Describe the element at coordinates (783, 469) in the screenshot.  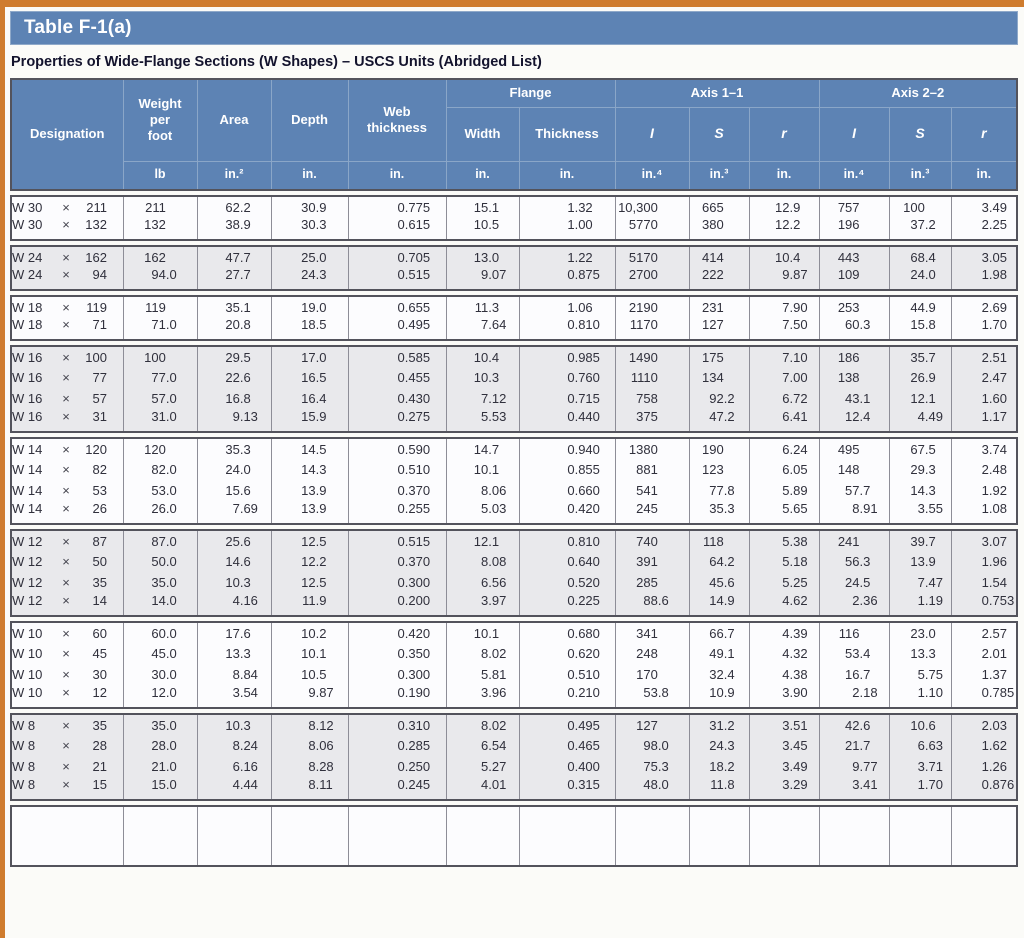
I see `value-cell: 6.05` at that location.